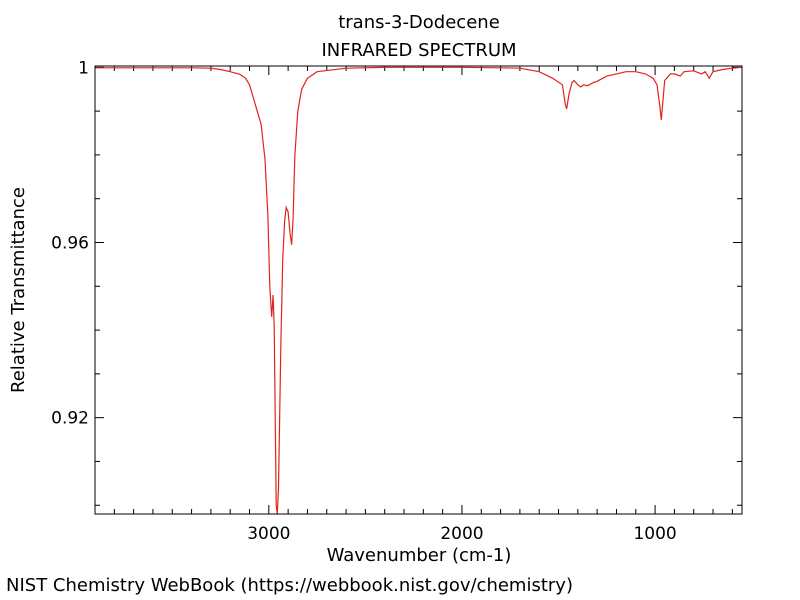 The height and width of the screenshot is (600, 800). I want to click on chart-subtitle: INFRARED SPECTRUM, so click(418, 50).